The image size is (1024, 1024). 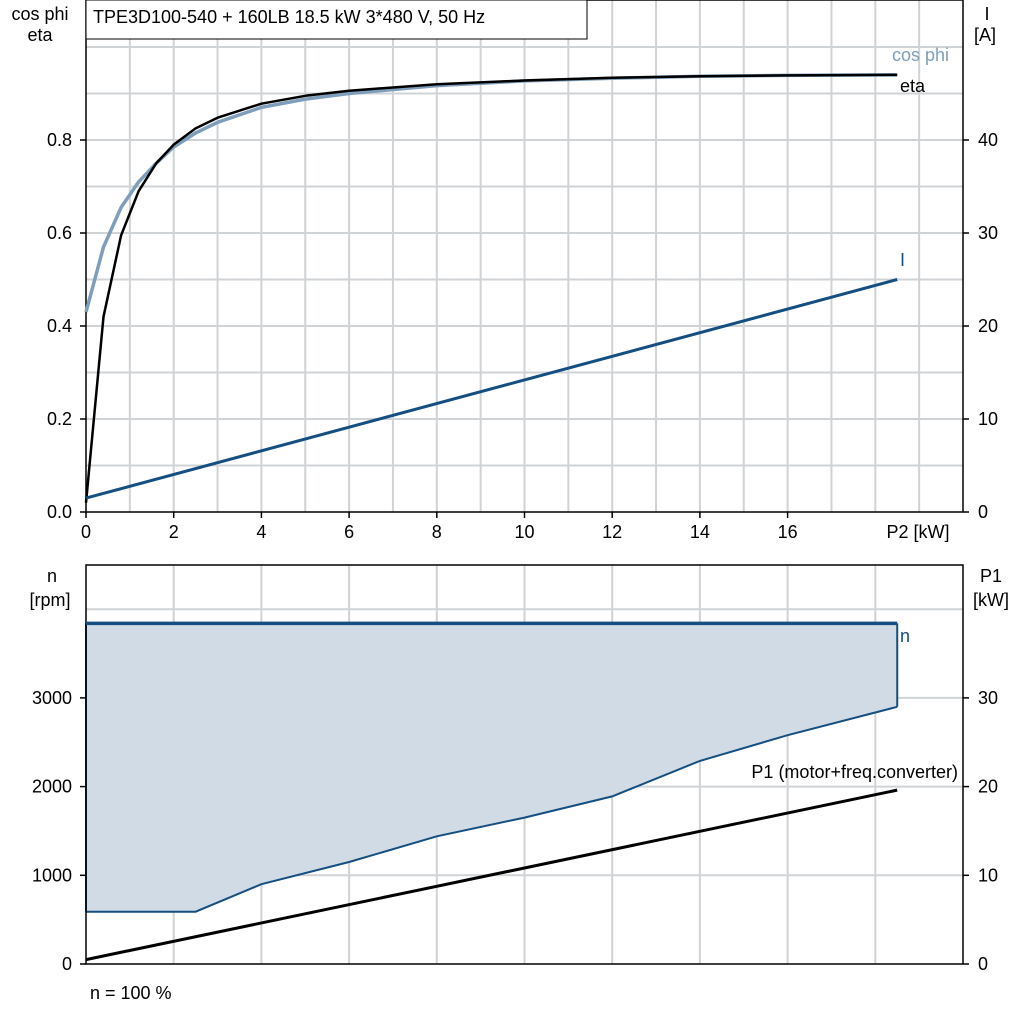 What do you see at coordinates (52, 875) in the screenshot?
I see `bottom-y-left-tick-label: 1000` at bounding box center [52, 875].